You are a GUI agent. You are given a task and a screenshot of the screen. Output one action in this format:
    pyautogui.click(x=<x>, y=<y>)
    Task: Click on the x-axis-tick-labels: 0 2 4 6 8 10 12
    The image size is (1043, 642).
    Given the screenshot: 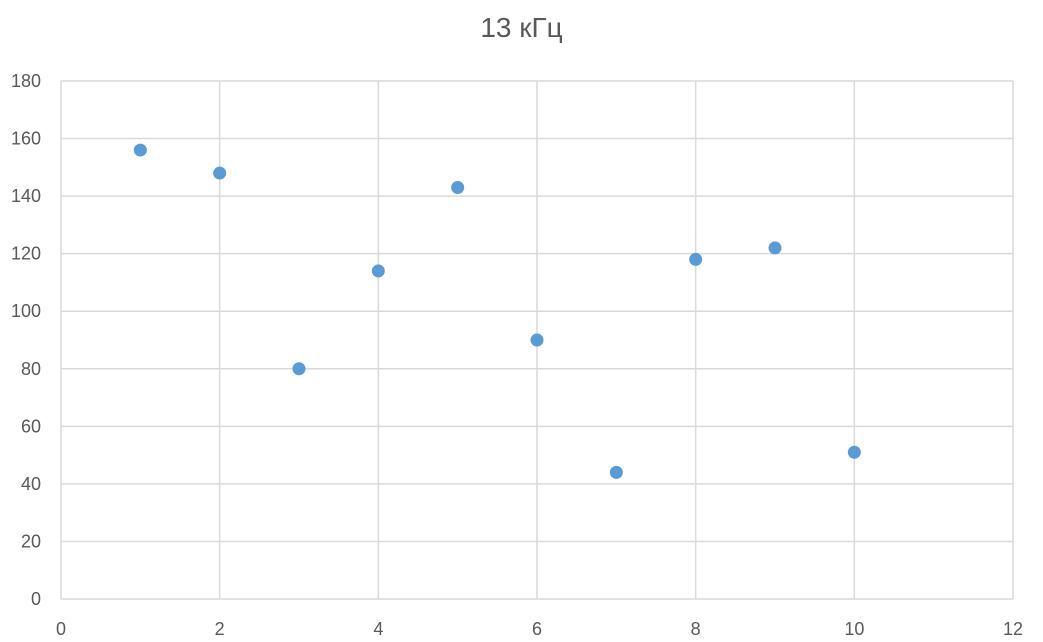 What is the action you would take?
    pyautogui.click(x=539, y=629)
    